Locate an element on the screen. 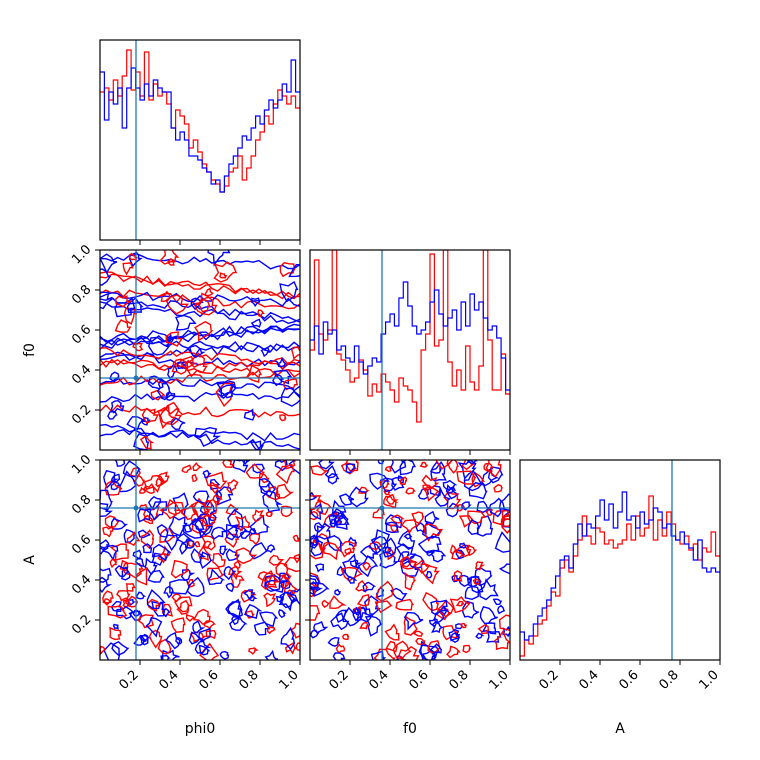  x-axis-label-phi0: phi0 is located at coordinates (200, 729).